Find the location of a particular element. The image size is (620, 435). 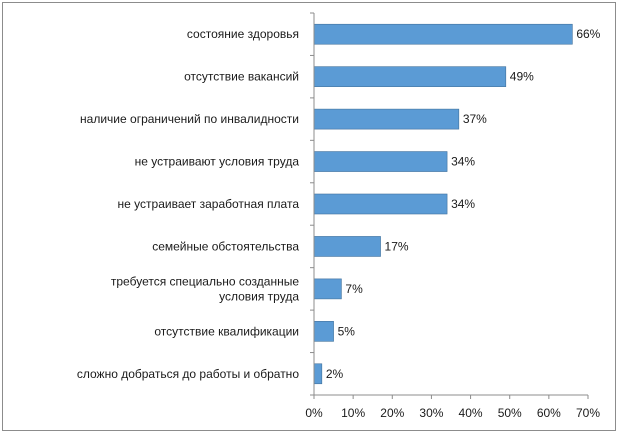

category-label: сложно добраться до работы и обратно is located at coordinates (188, 374).